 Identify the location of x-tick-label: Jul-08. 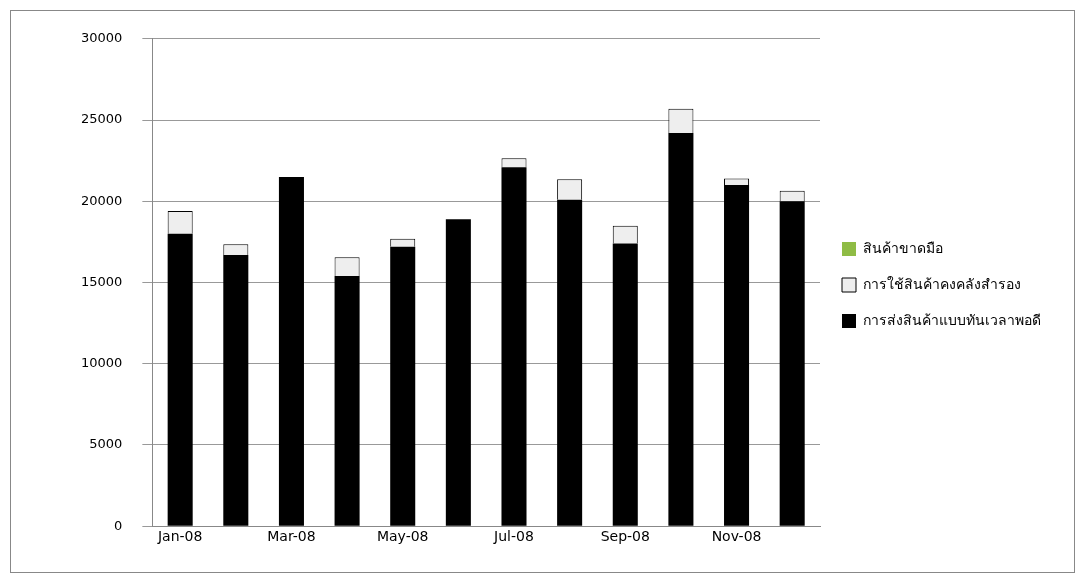
(513, 536).